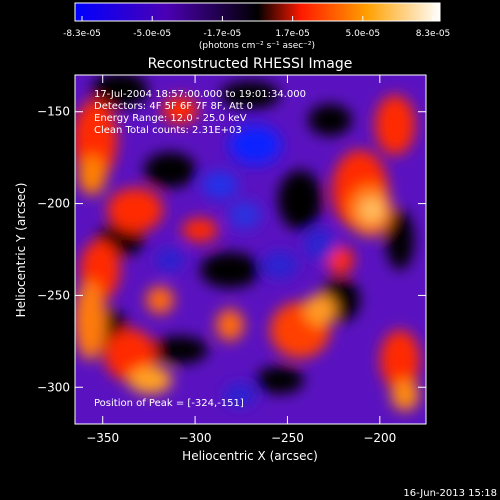  I want to click on y-axis-label: Heliocentric Y (arcsec), so click(21, 250).